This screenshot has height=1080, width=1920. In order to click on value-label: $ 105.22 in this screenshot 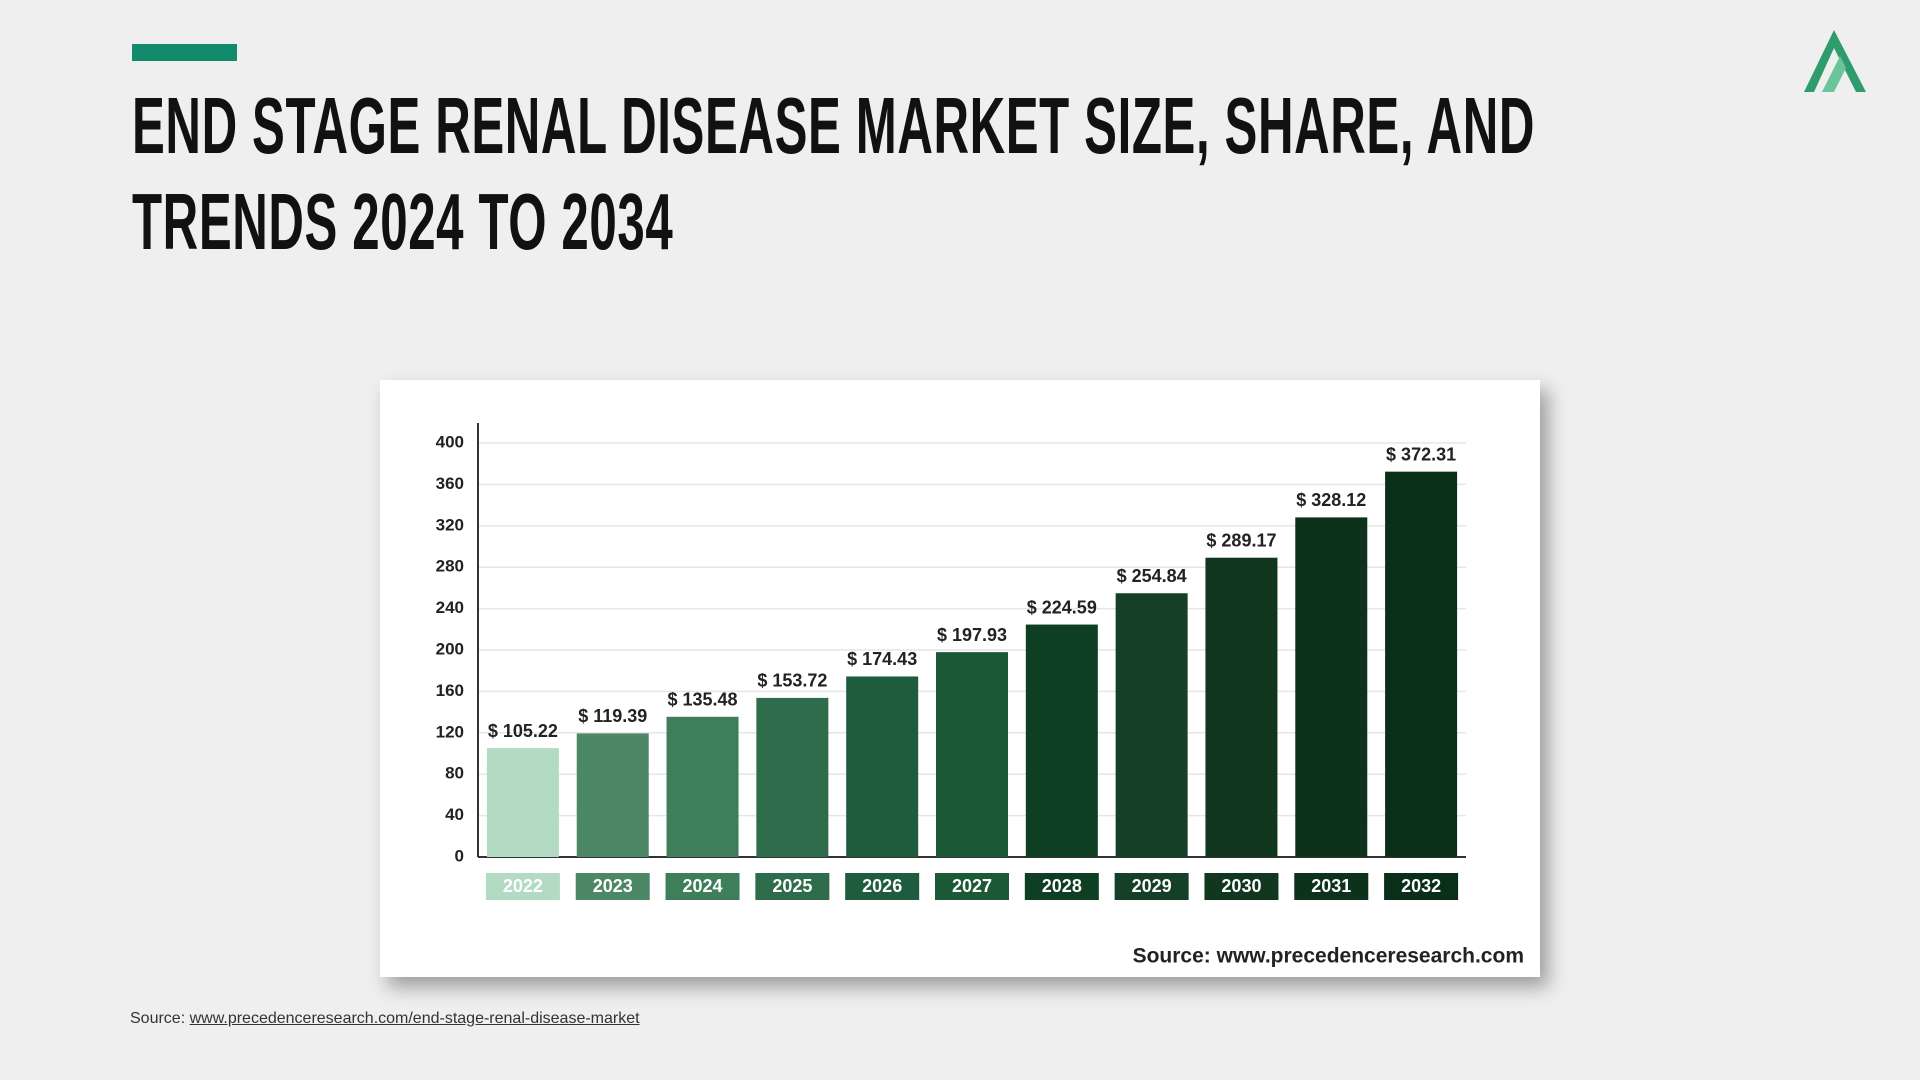, I will do `click(523, 731)`.